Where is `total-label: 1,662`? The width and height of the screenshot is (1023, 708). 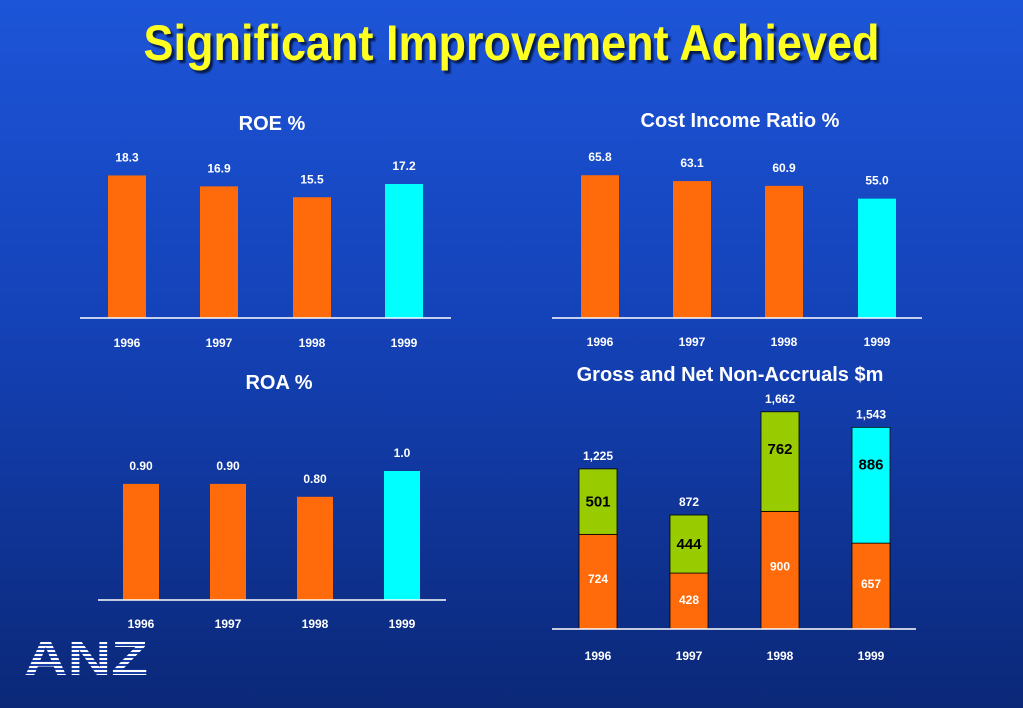 total-label: 1,662 is located at coordinates (780, 399).